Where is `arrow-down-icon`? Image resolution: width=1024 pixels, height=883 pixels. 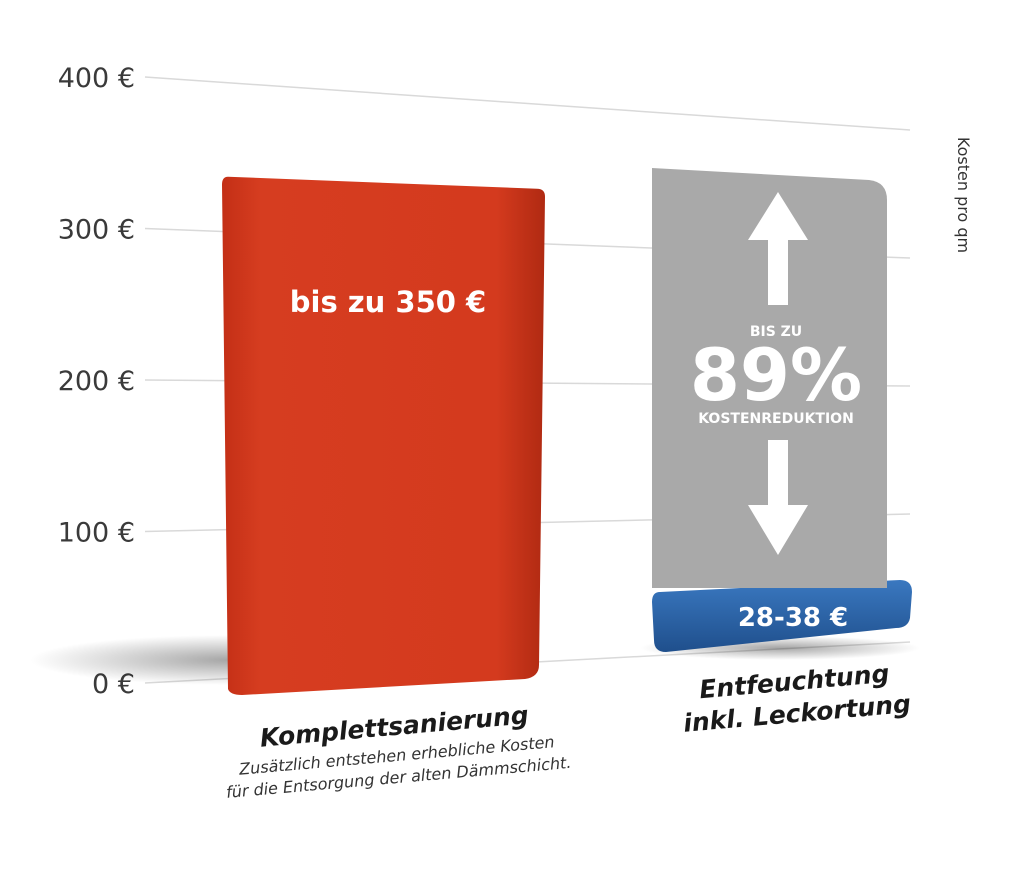
arrow-down-icon is located at coordinates (778, 497).